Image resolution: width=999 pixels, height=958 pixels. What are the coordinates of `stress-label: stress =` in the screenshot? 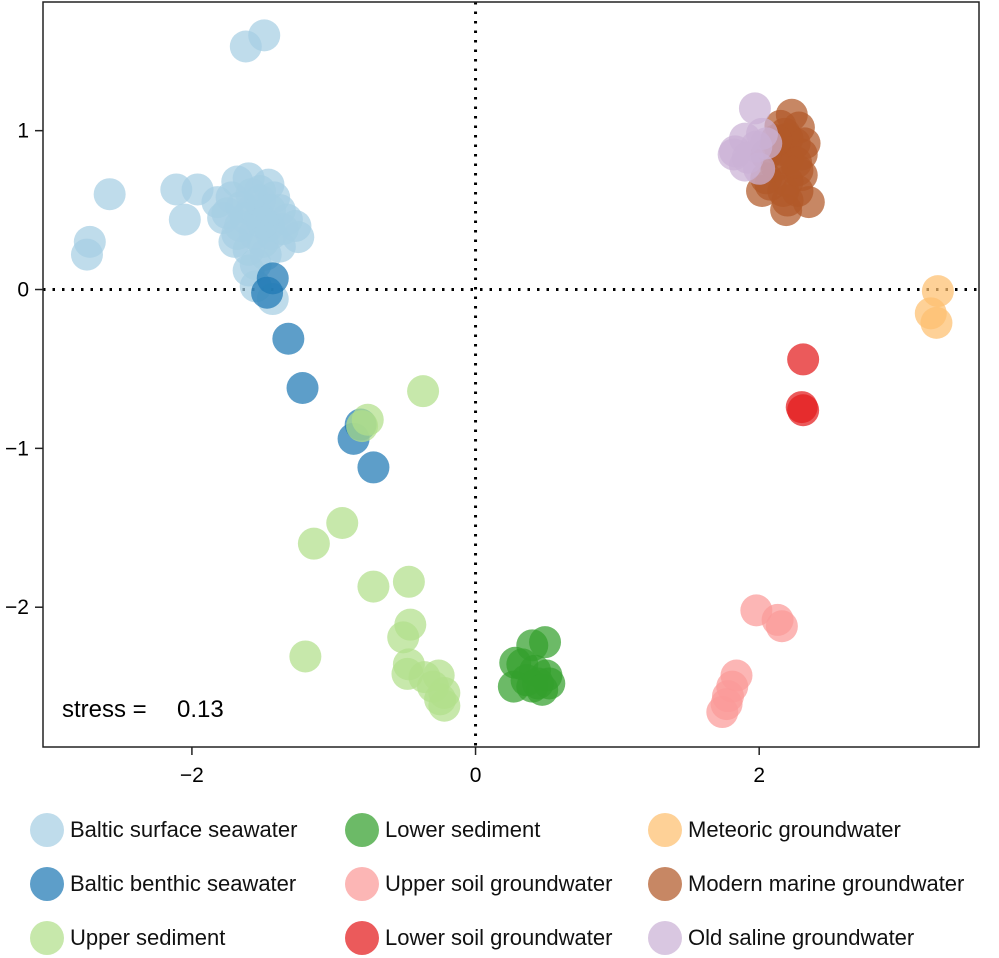 It's located at (104, 709).